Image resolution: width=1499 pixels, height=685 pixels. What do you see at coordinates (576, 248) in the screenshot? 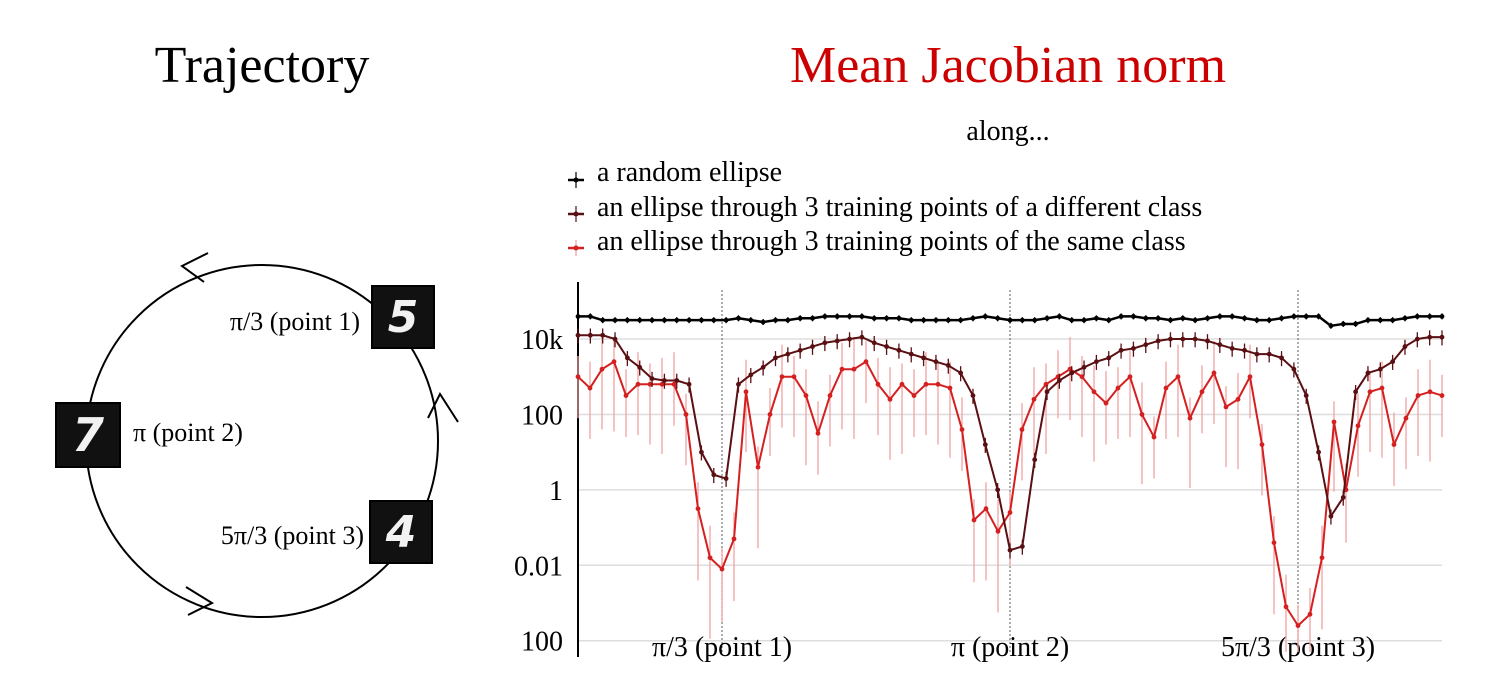
I see `legend-marker-same-class` at bounding box center [576, 248].